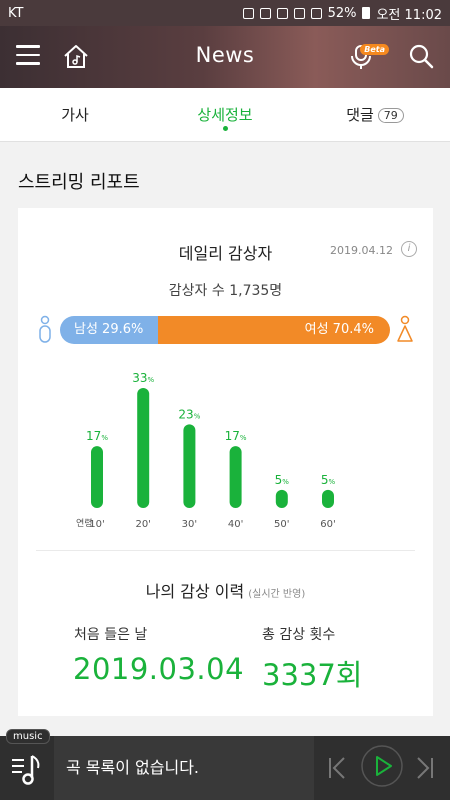 This screenshot has height=800, width=450. What do you see at coordinates (111, 635) in the screenshot?
I see `first-listen-label: 처음 들은 날` at bounding box center [111, 635].